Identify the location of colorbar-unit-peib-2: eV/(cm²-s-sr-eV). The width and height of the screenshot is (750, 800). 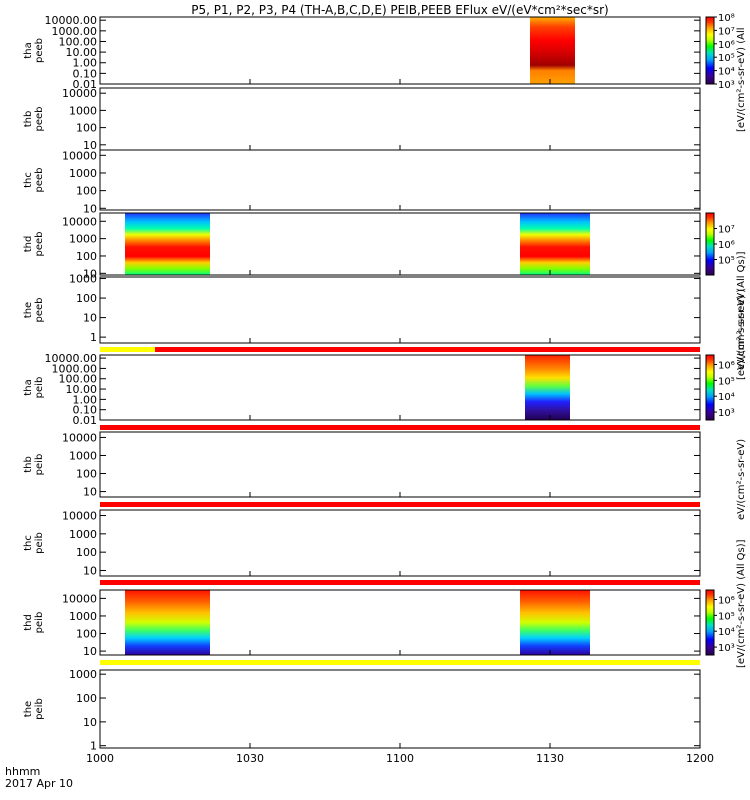
(741, 479).